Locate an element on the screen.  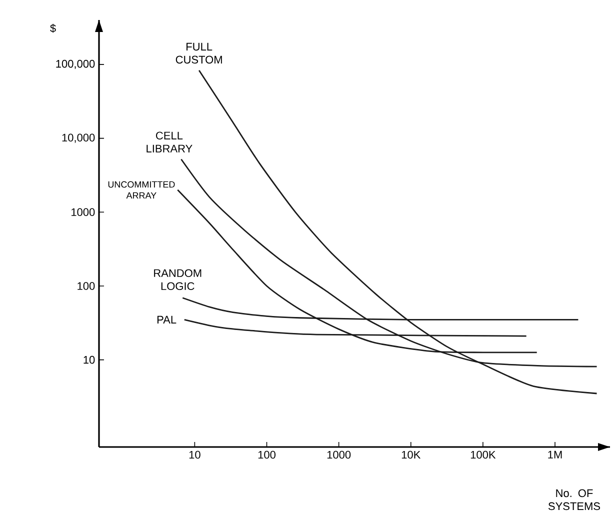
y-tick-label: 10 is located at coordinates (89, 360).